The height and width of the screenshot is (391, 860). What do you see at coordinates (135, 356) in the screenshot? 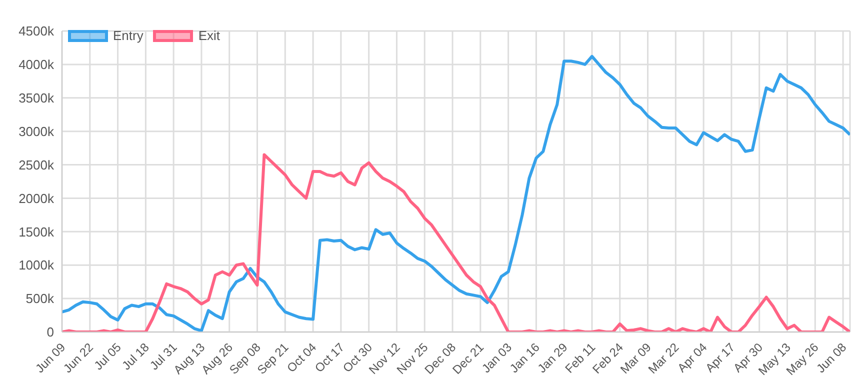
I see `x-tick-label: Jul 18` at bounding box center [135, 356].